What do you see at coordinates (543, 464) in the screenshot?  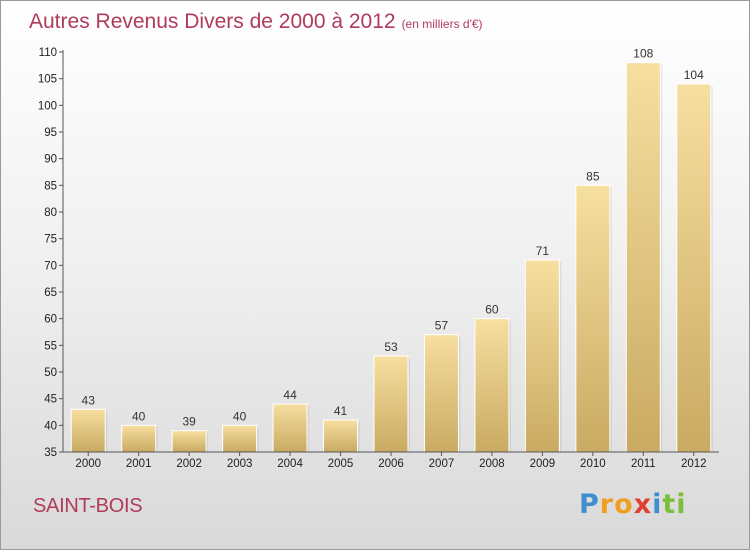 I see `x-tick-label: 2009` at bounding box center [543, 464].